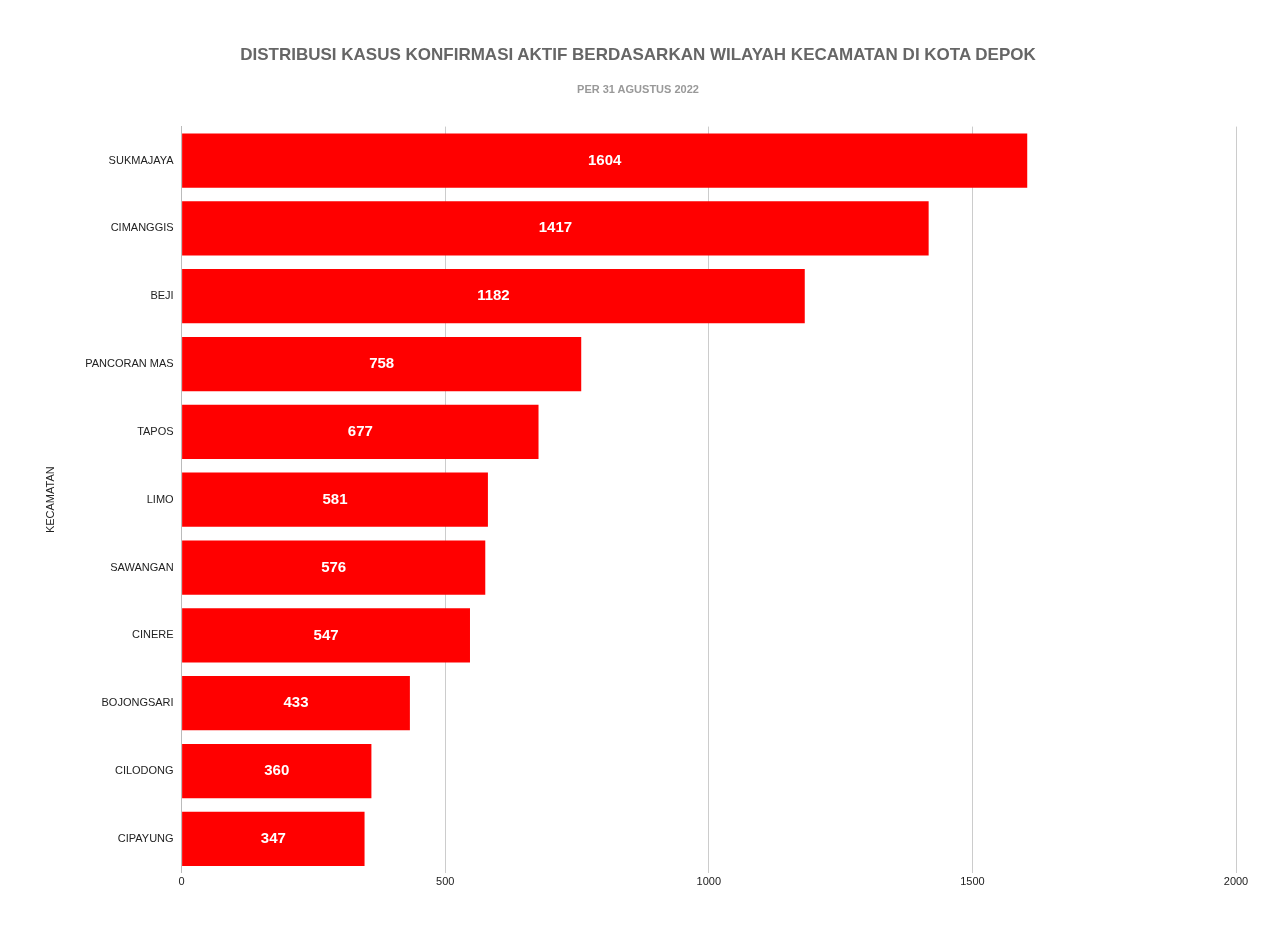 The width and height of the screenshot is (1280, 932). I want to click on y-tick-label: CIPAYUNG, so click(145, 837).